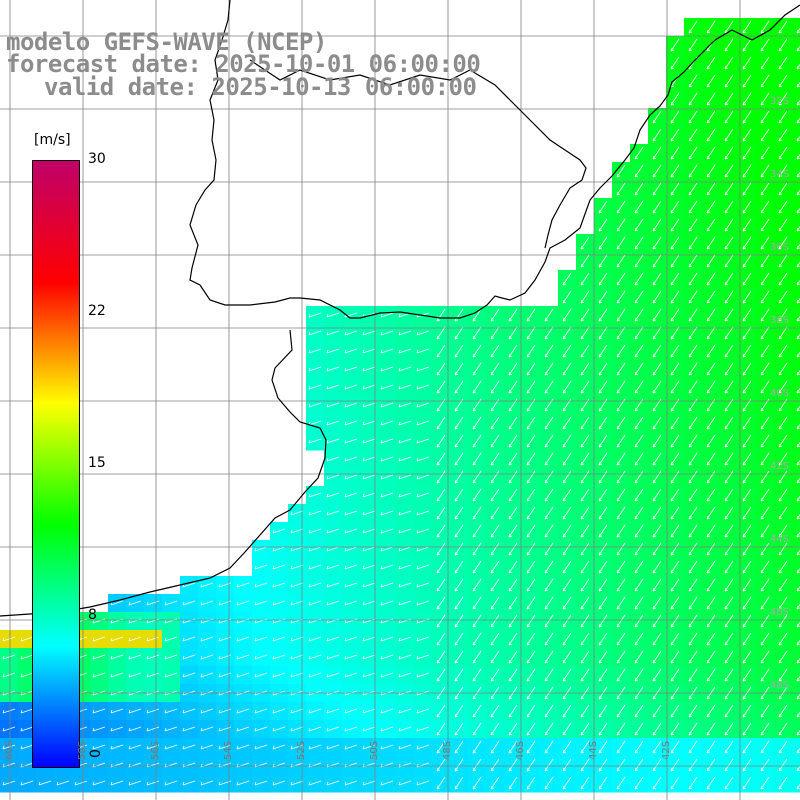 The width and height of the screenshot is (800, 800). Describe the element at coordinates (796, 369) in the screenshot. I see `wind-speed-cell` at that location.